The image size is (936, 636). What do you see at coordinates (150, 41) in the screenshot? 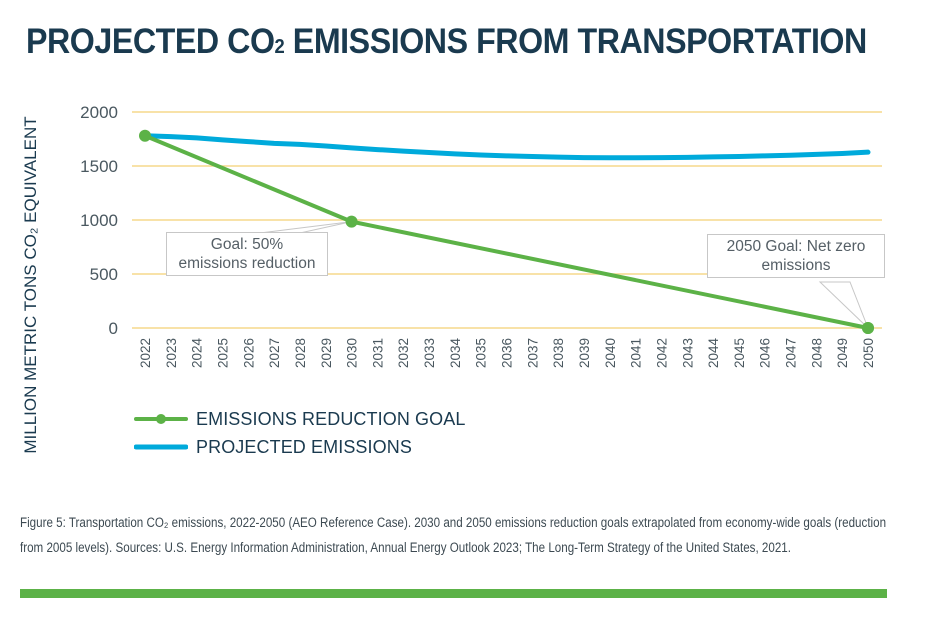
I see `title-main: PROJECTED CO` at bounding box center [150, 41].